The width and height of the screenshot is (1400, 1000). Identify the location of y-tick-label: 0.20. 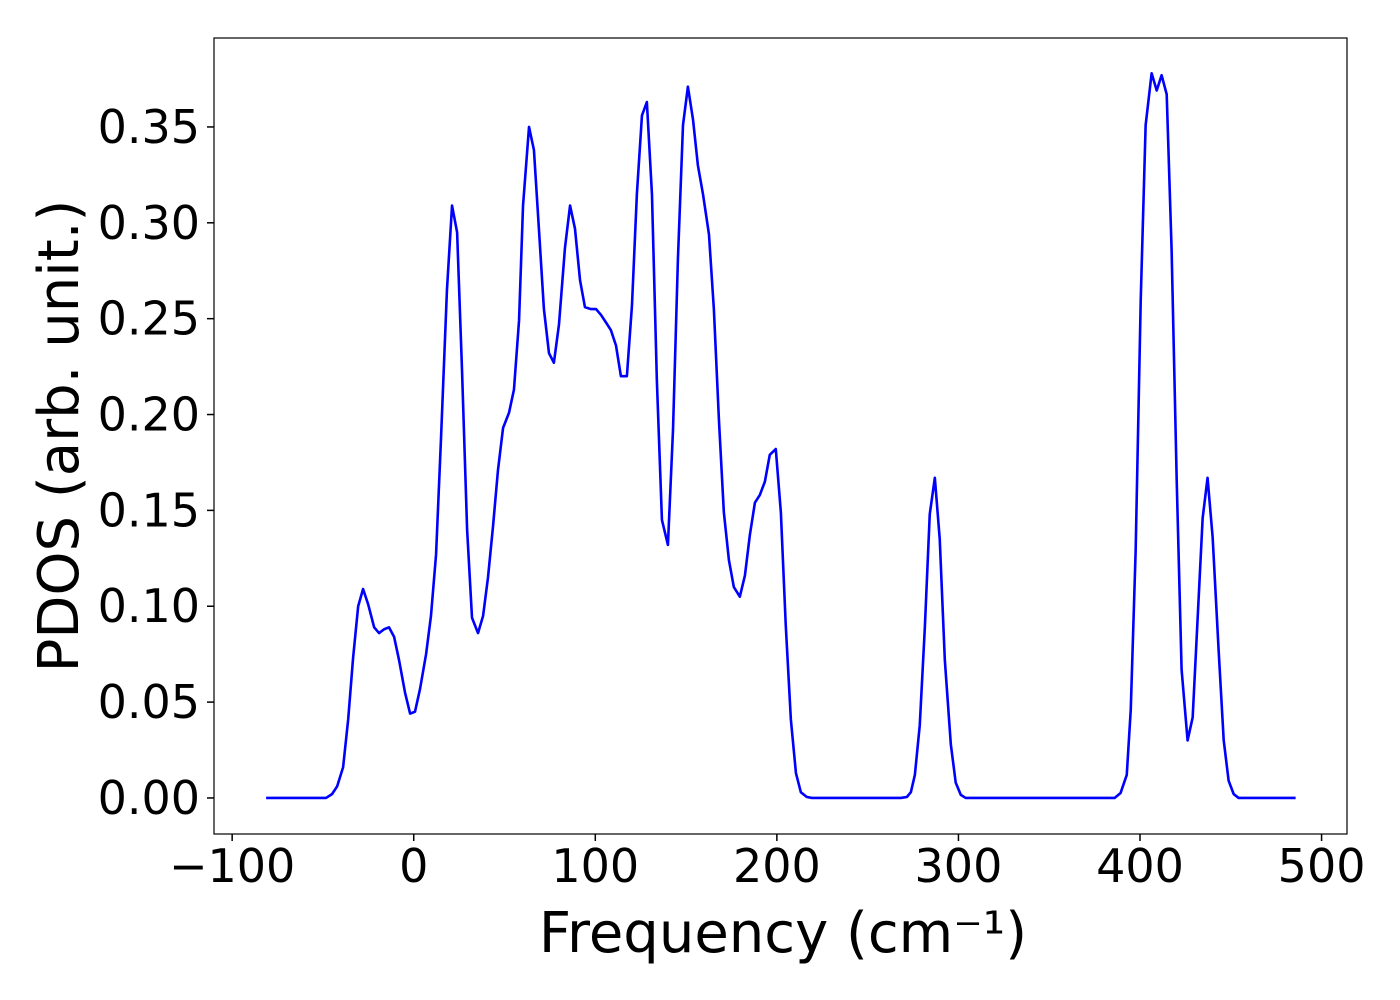
(149, 415).